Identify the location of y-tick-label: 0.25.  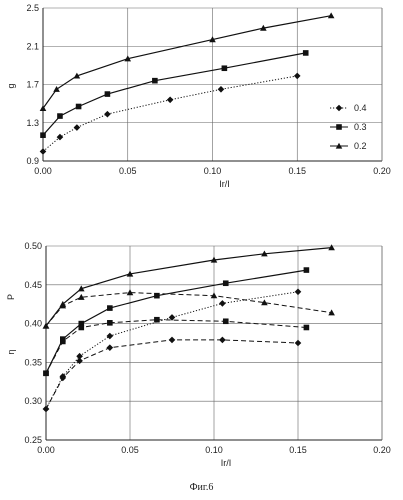
(33, 440).